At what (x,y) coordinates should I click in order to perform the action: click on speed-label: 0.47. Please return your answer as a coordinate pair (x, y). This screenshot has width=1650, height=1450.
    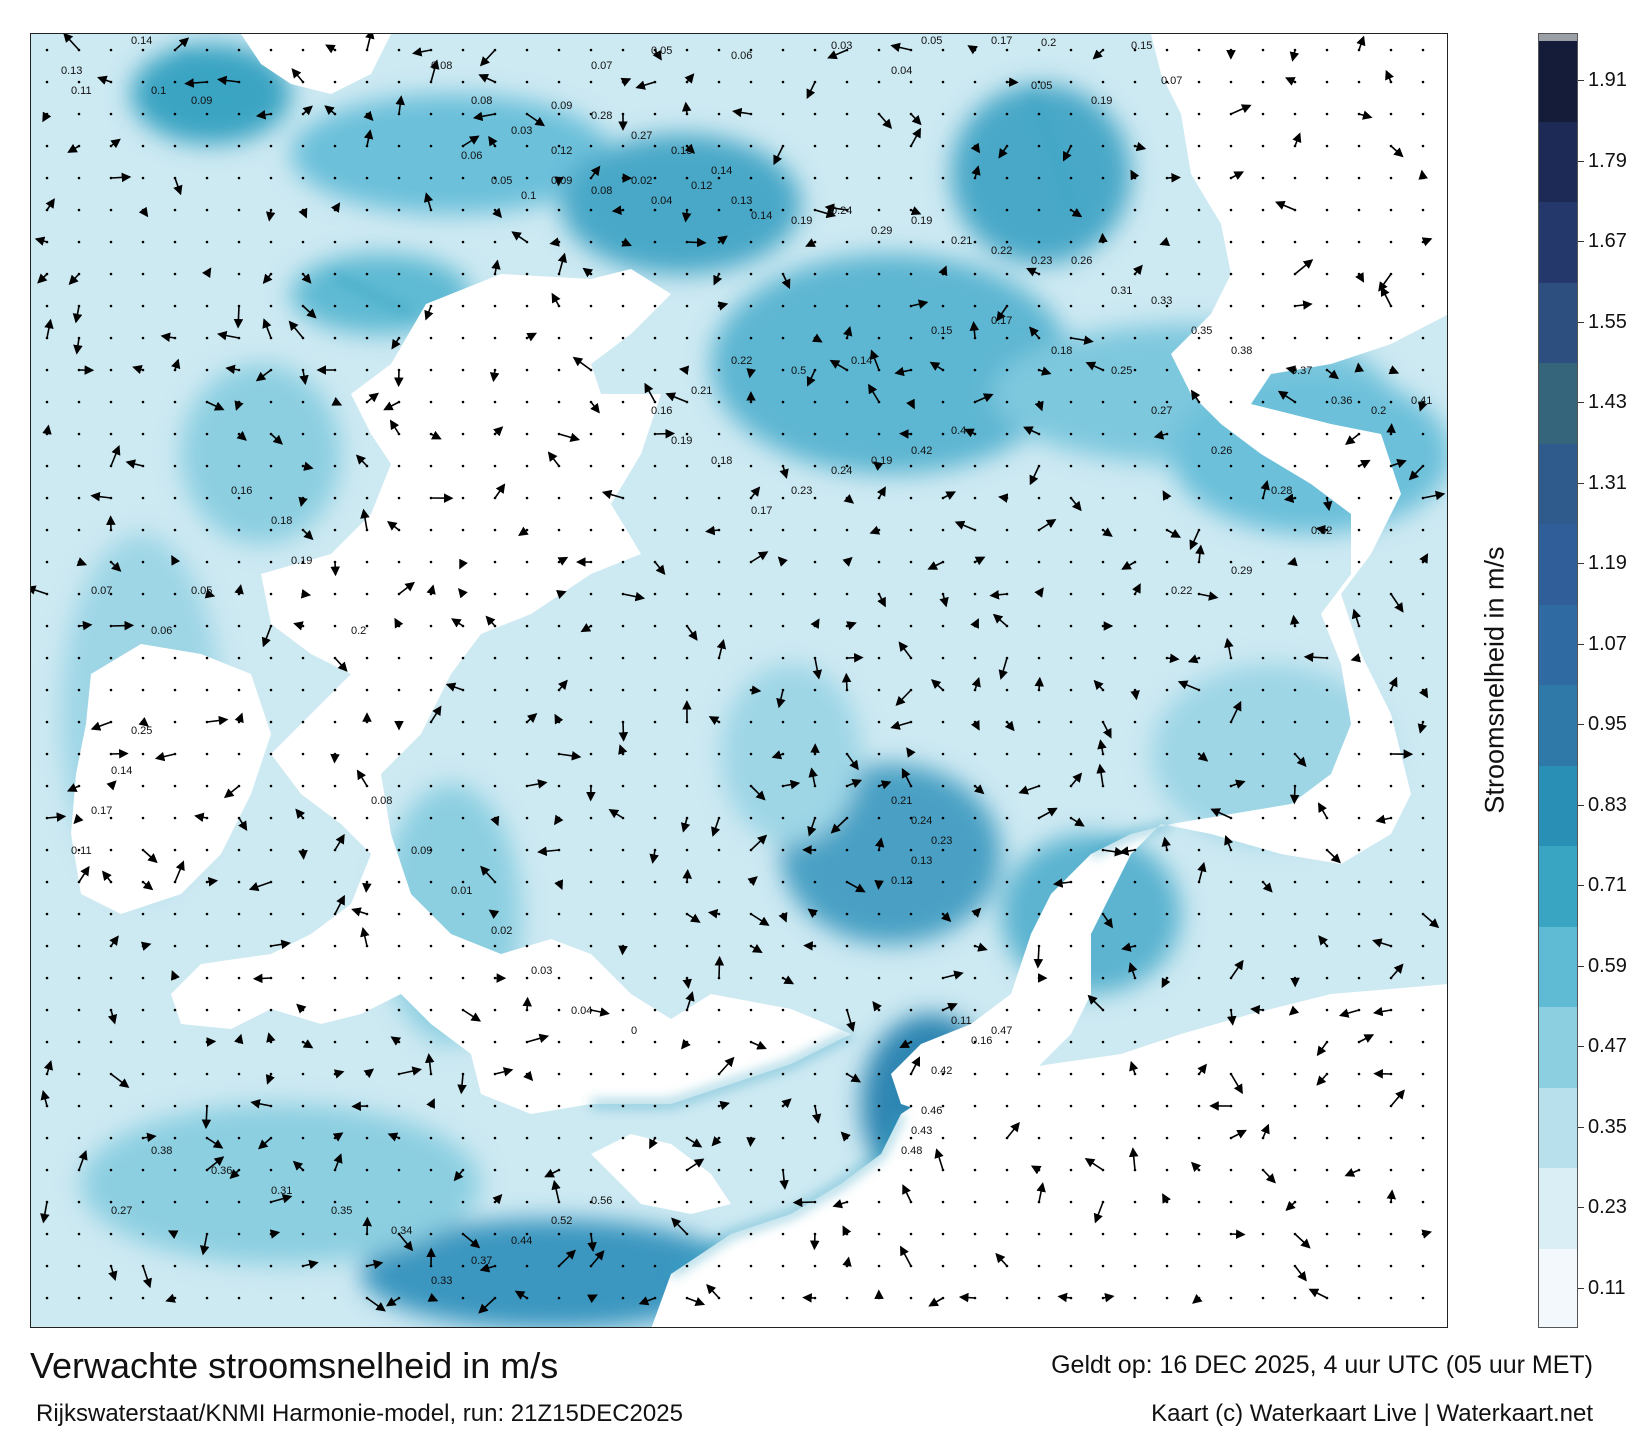
    Looking at the image, I should click on (1001, 1031).